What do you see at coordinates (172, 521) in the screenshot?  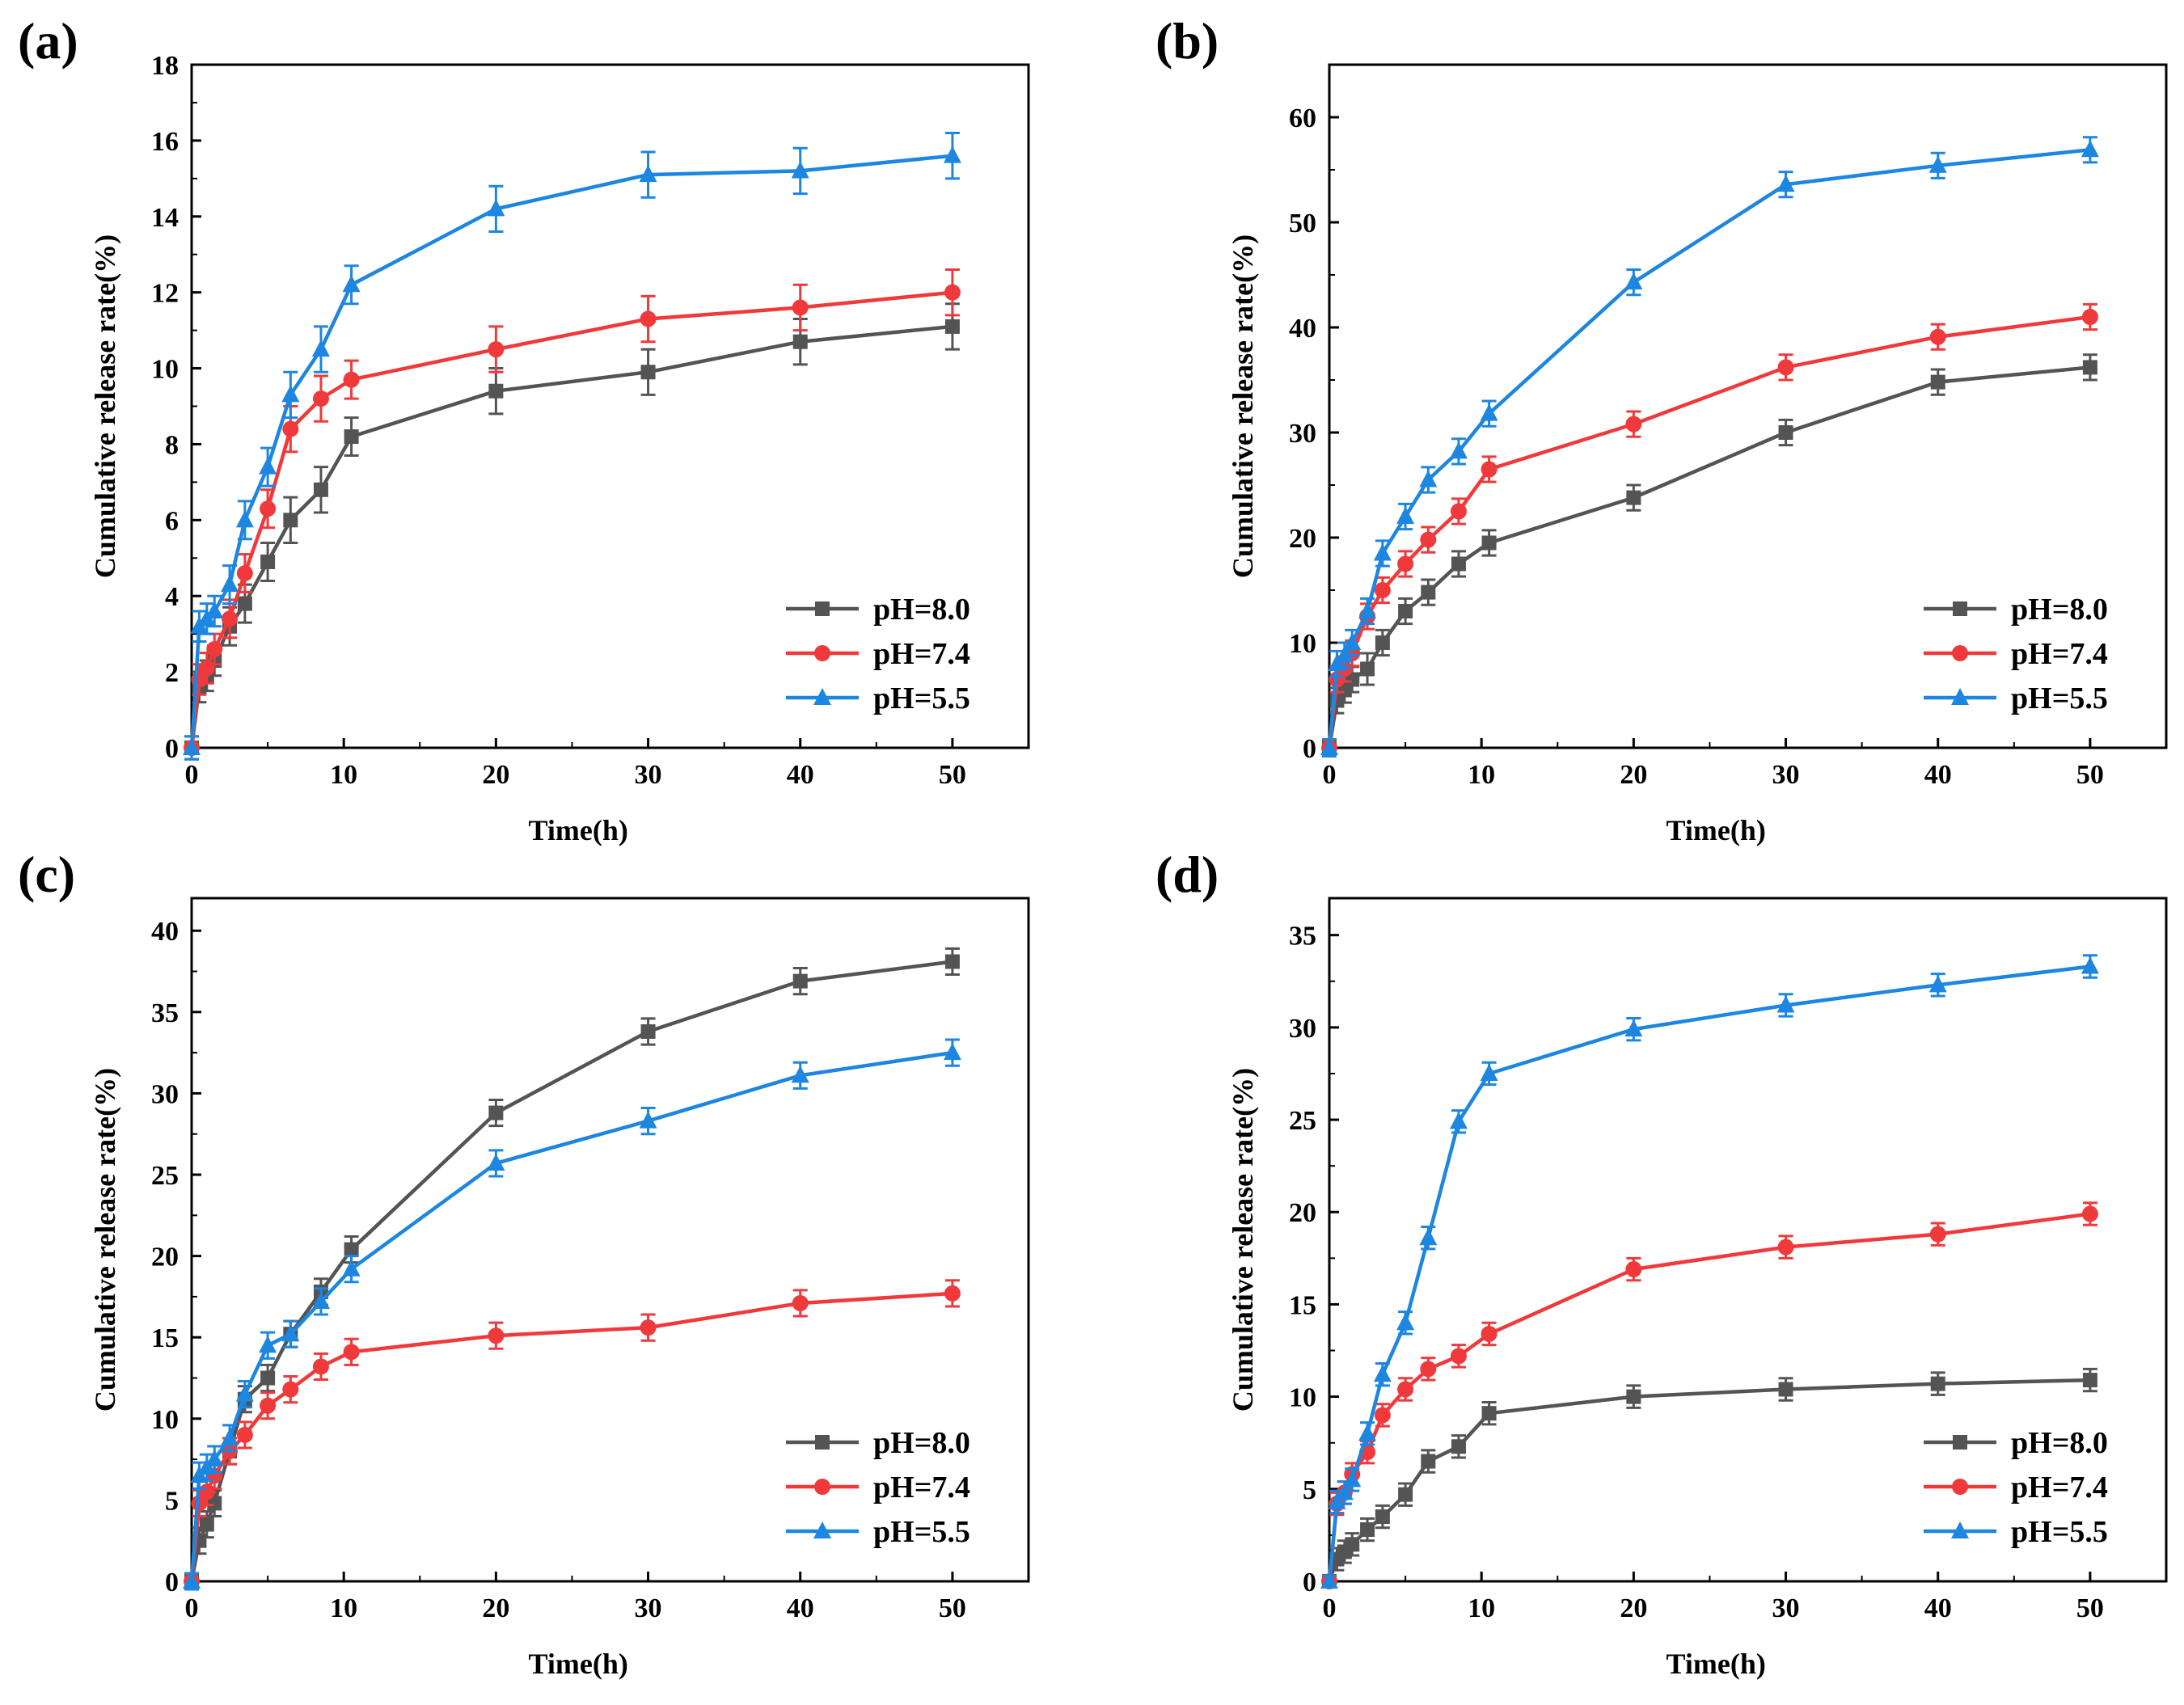 I see `y-tick-label: 6` at bounding box center [172, 521].